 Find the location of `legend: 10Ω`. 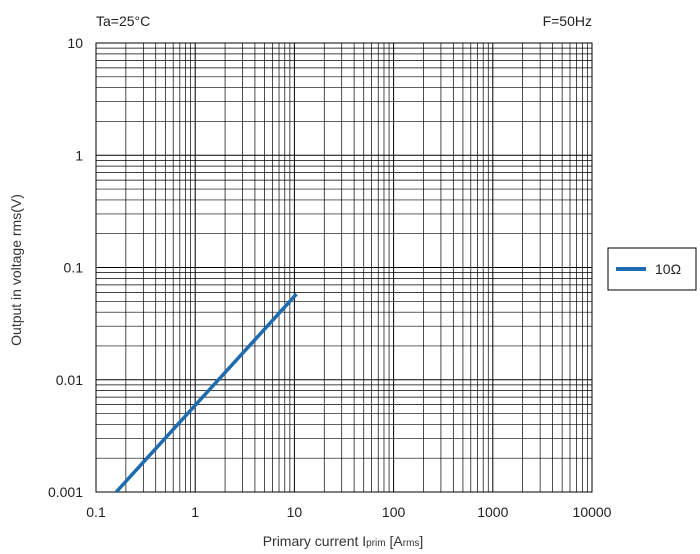

legend: 10Ω is located at coordinates (652, 269).